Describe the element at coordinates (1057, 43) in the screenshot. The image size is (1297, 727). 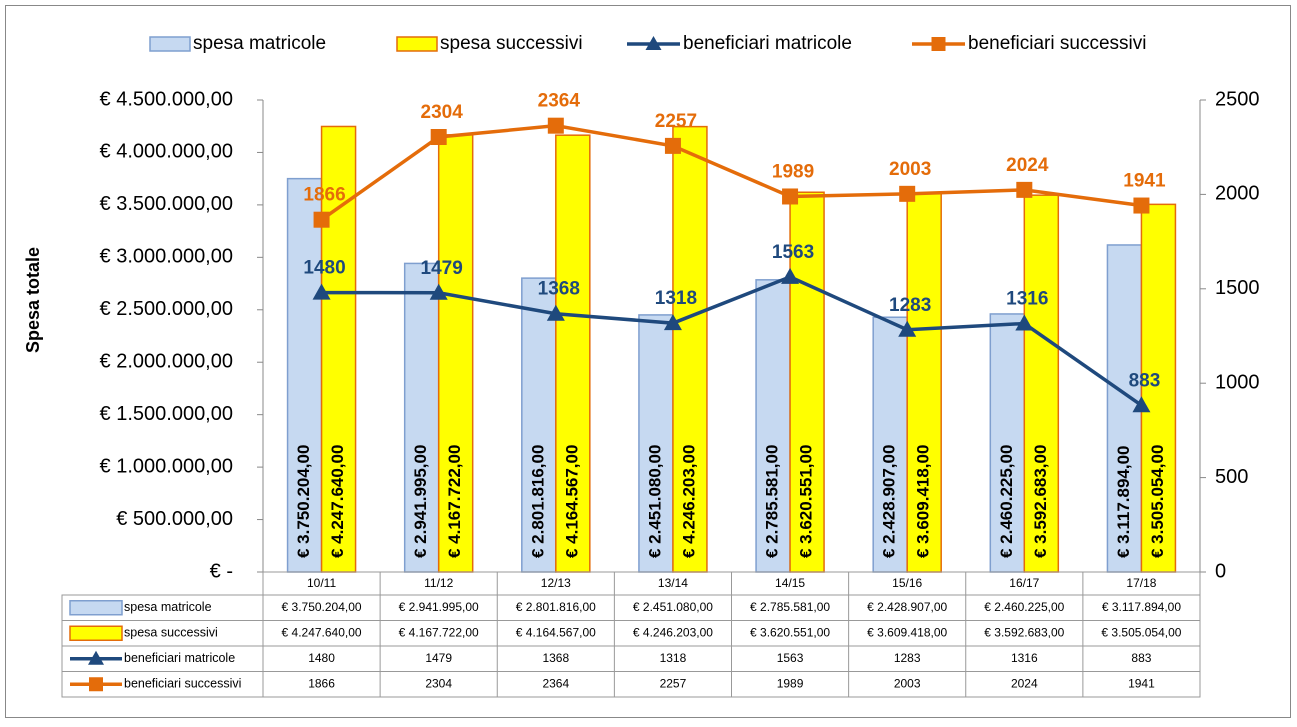
I see `legend-label: beneficiari successivi` at that location.